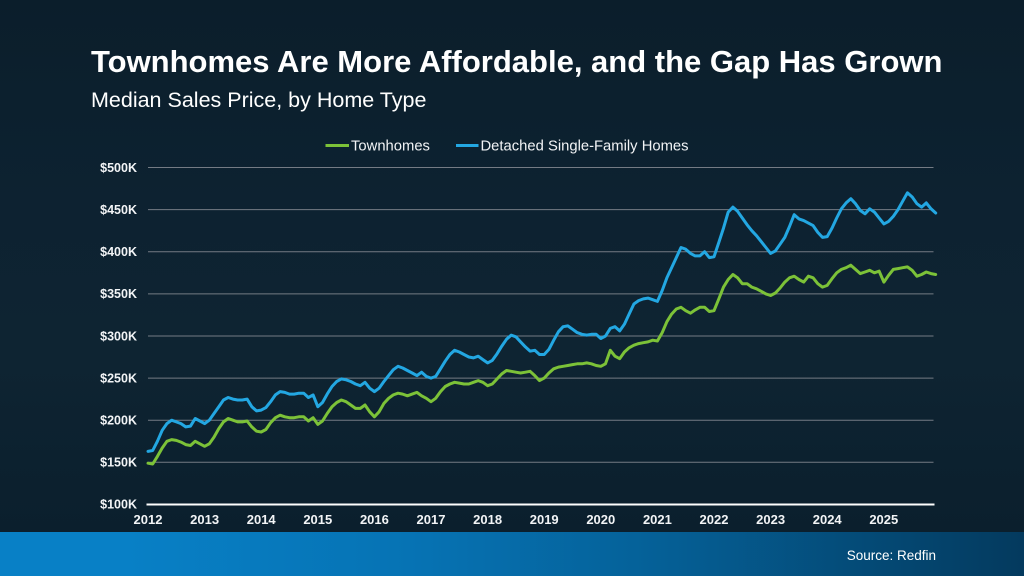 The image size is (1024, 576). I want to click on svg-text: 2013, so click(204, 519).